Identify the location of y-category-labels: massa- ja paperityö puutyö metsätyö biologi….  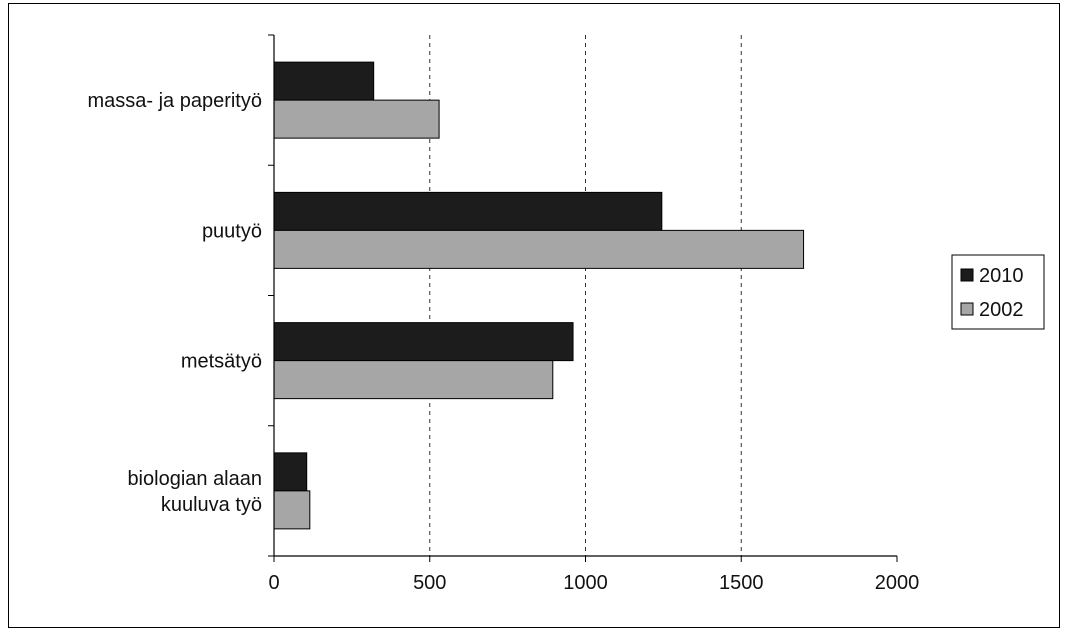
(174, 303).